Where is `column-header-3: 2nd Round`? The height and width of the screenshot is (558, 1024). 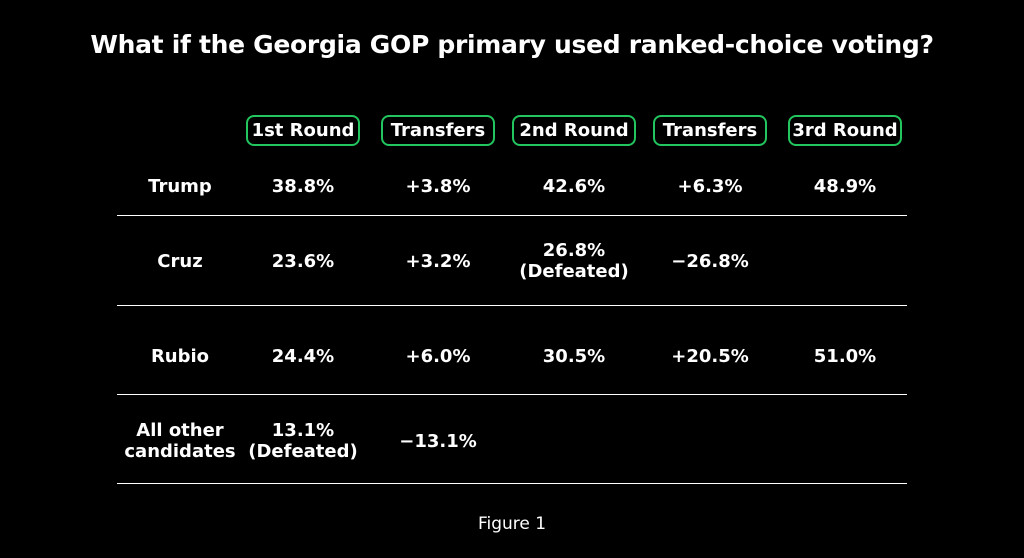 column-header-3: 2nd Round is located at coordinates (574, 130).